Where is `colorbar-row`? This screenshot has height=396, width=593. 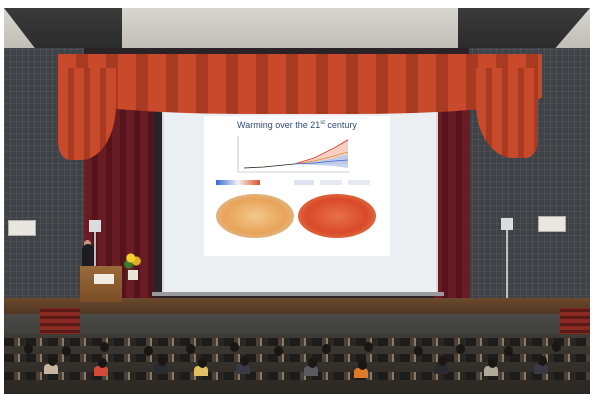 colorbar-row is located at coordinates (298, 185).